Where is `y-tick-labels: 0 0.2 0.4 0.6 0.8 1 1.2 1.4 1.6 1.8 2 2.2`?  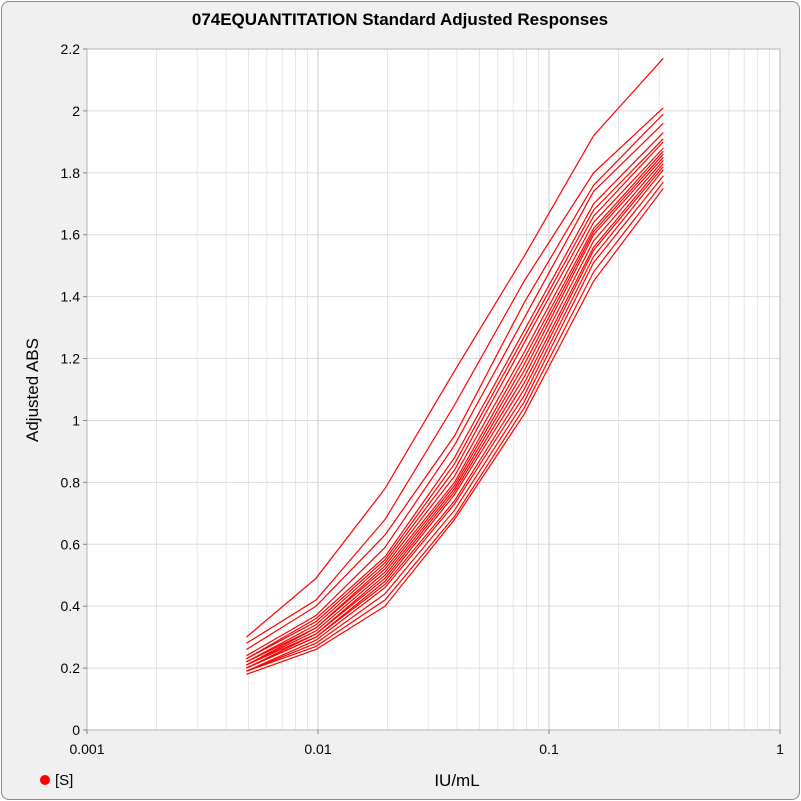 y-tick-labels: 0 0.2 0.4 0.6 0.8 1 1.2 1.4 1.6 1.8 2 2.2 is located at coordinates (74, 389).